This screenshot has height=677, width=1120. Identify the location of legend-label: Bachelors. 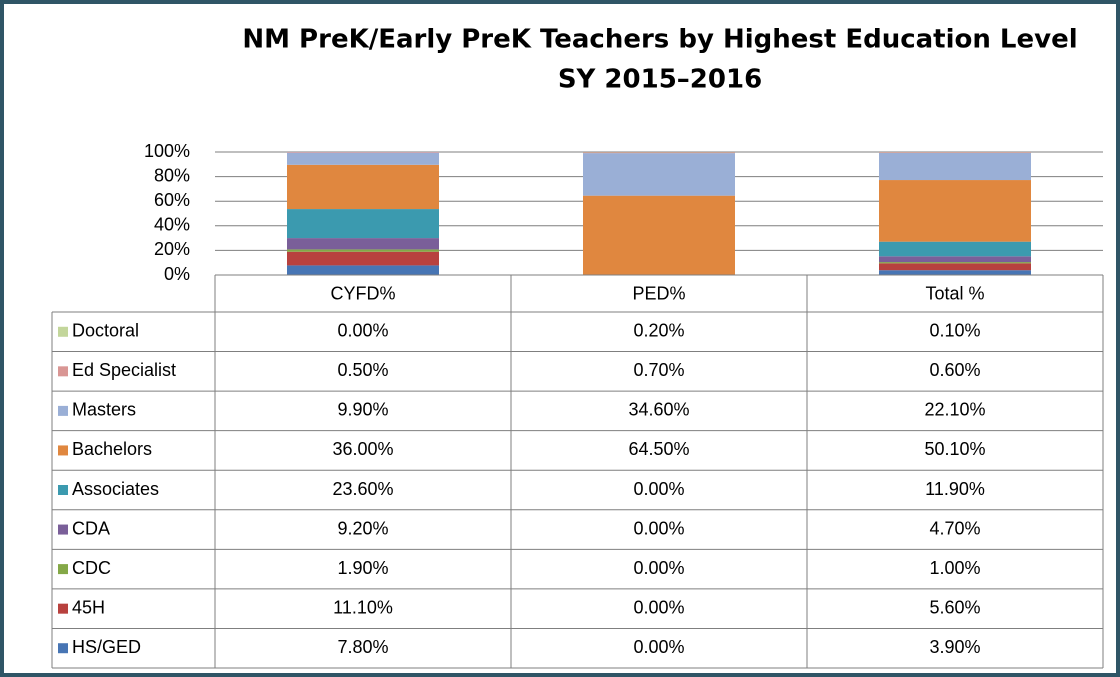
(112, 449).